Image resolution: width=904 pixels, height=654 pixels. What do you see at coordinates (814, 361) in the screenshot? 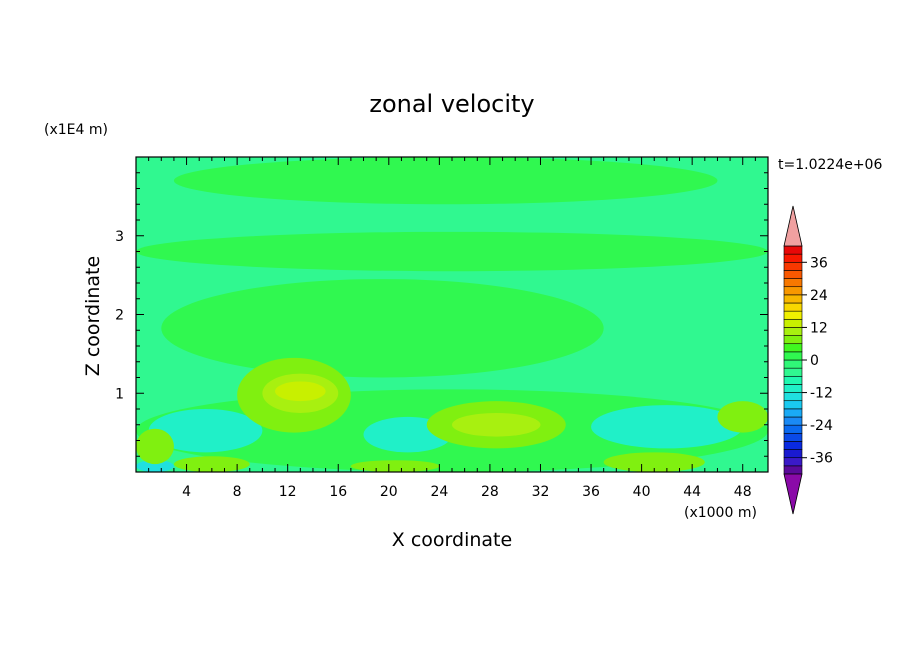
I see `colorbar-label: 0` at bounding box center [814, 361].